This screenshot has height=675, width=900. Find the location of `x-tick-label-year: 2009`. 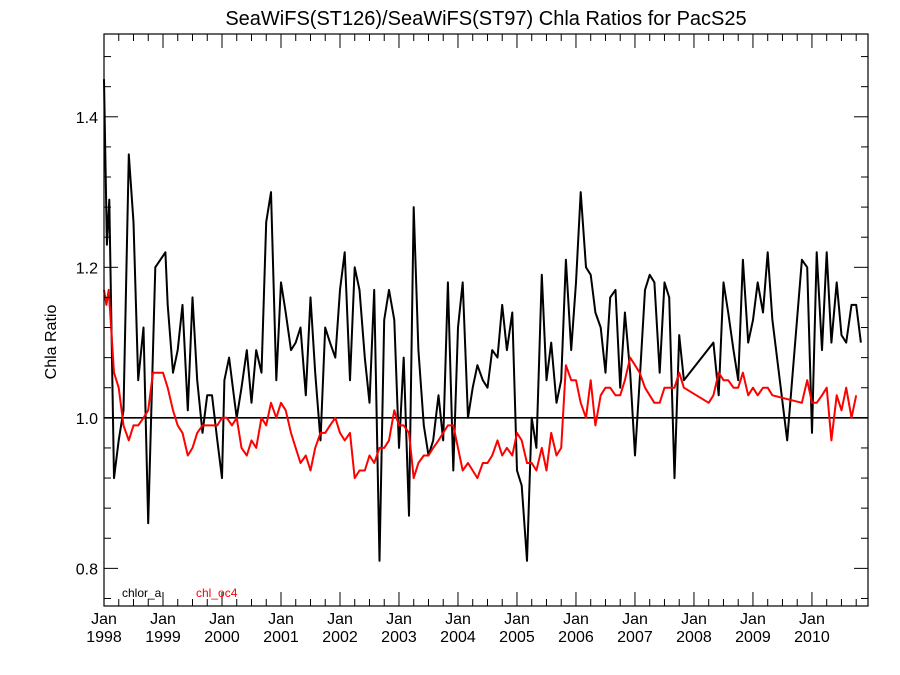

x-tick-label-year: 2009 is located at coordinates (753, 637).